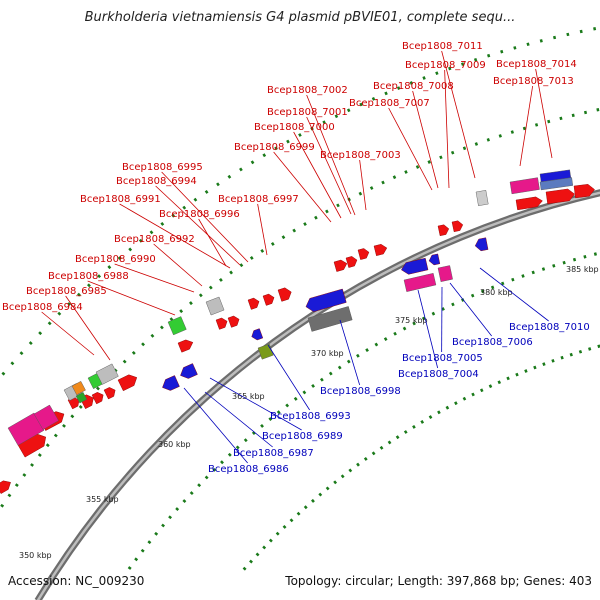 The width and height of the screenshot is (600, 600). I want to click on forward-gene-label: Bcep1808_7013, so click(533, 81).